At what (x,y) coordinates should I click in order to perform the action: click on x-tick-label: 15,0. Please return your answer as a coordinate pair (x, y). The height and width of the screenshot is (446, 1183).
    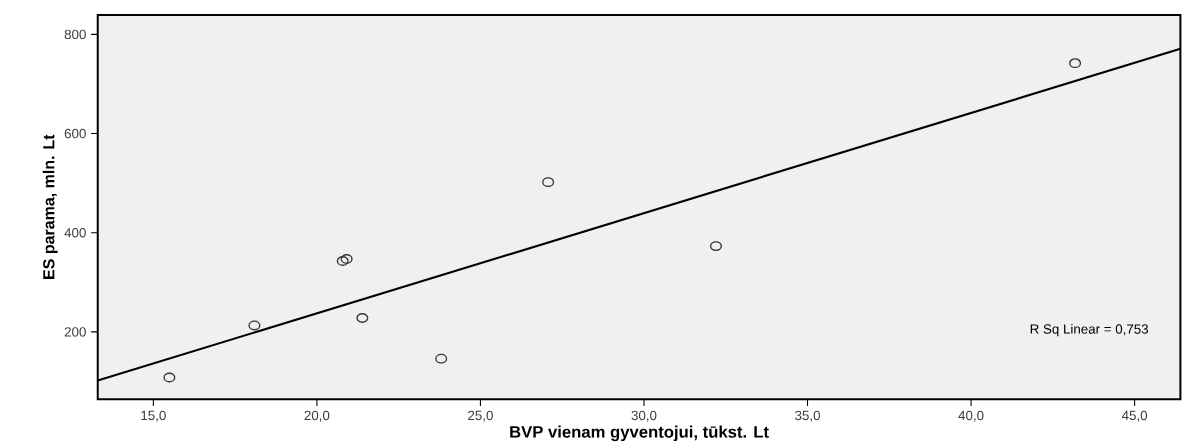
    Looking at the image, I should click on (153, 416).